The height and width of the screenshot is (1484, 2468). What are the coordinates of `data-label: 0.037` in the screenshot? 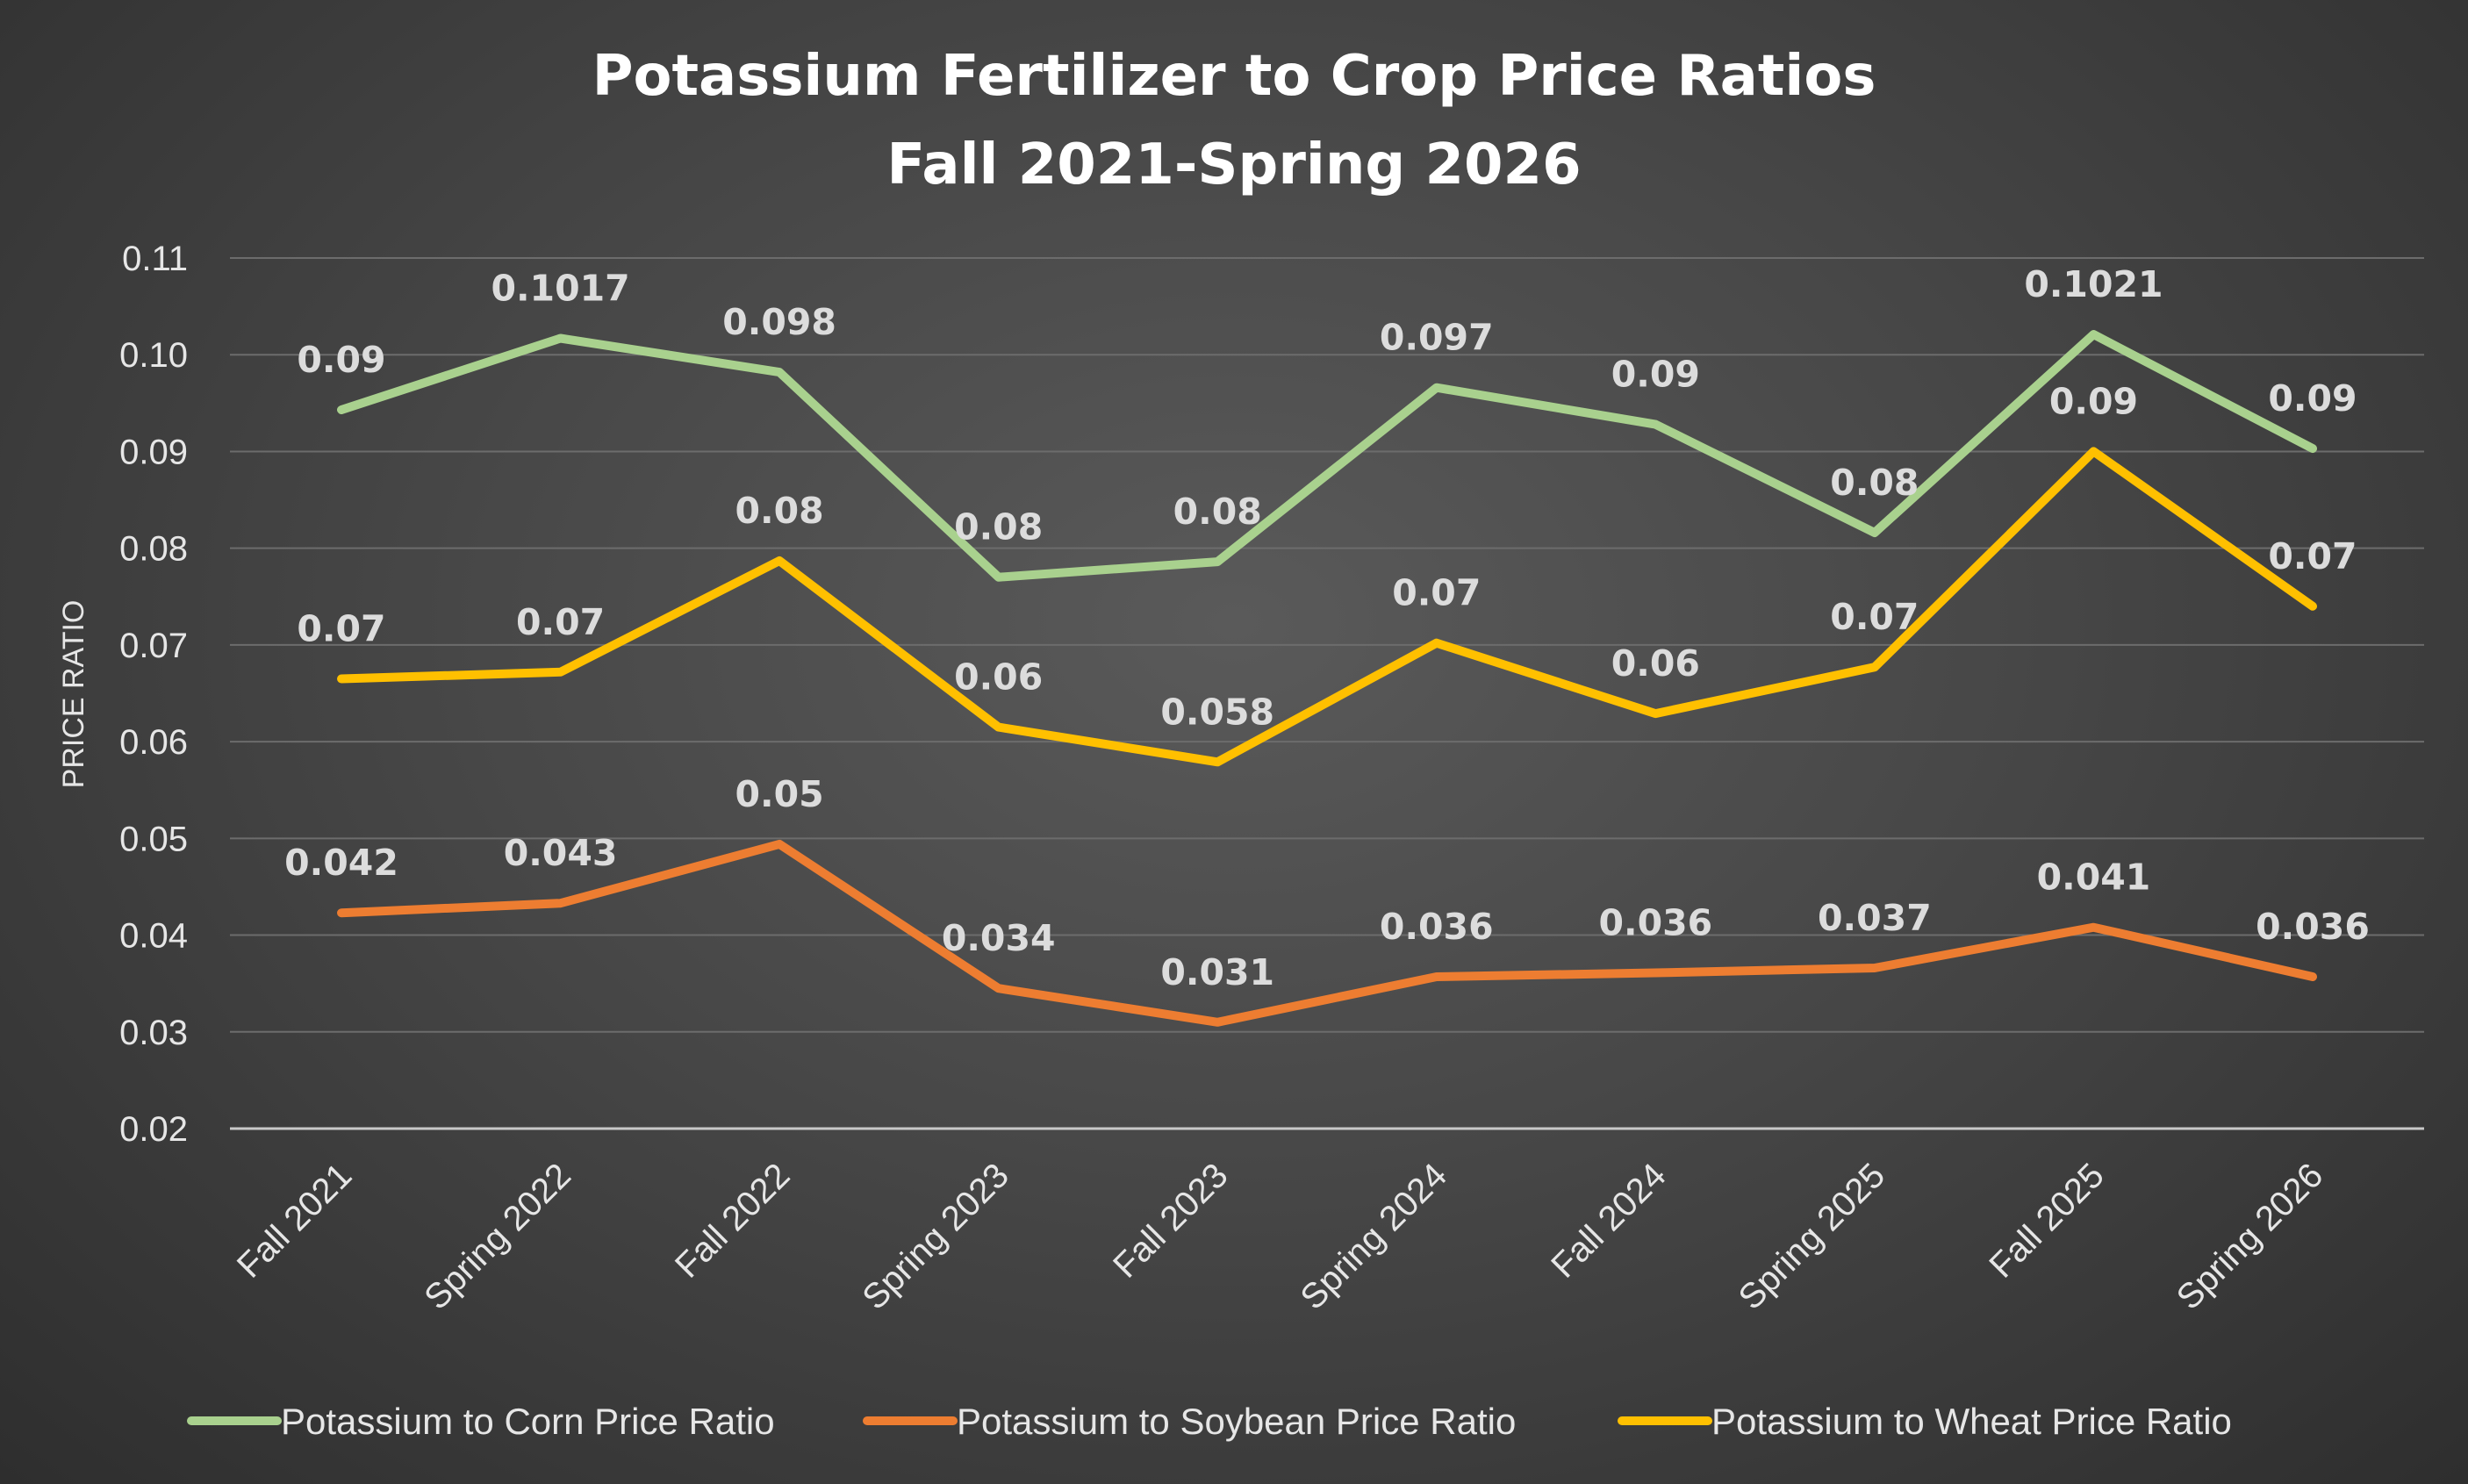 It's located at (1875, 918).